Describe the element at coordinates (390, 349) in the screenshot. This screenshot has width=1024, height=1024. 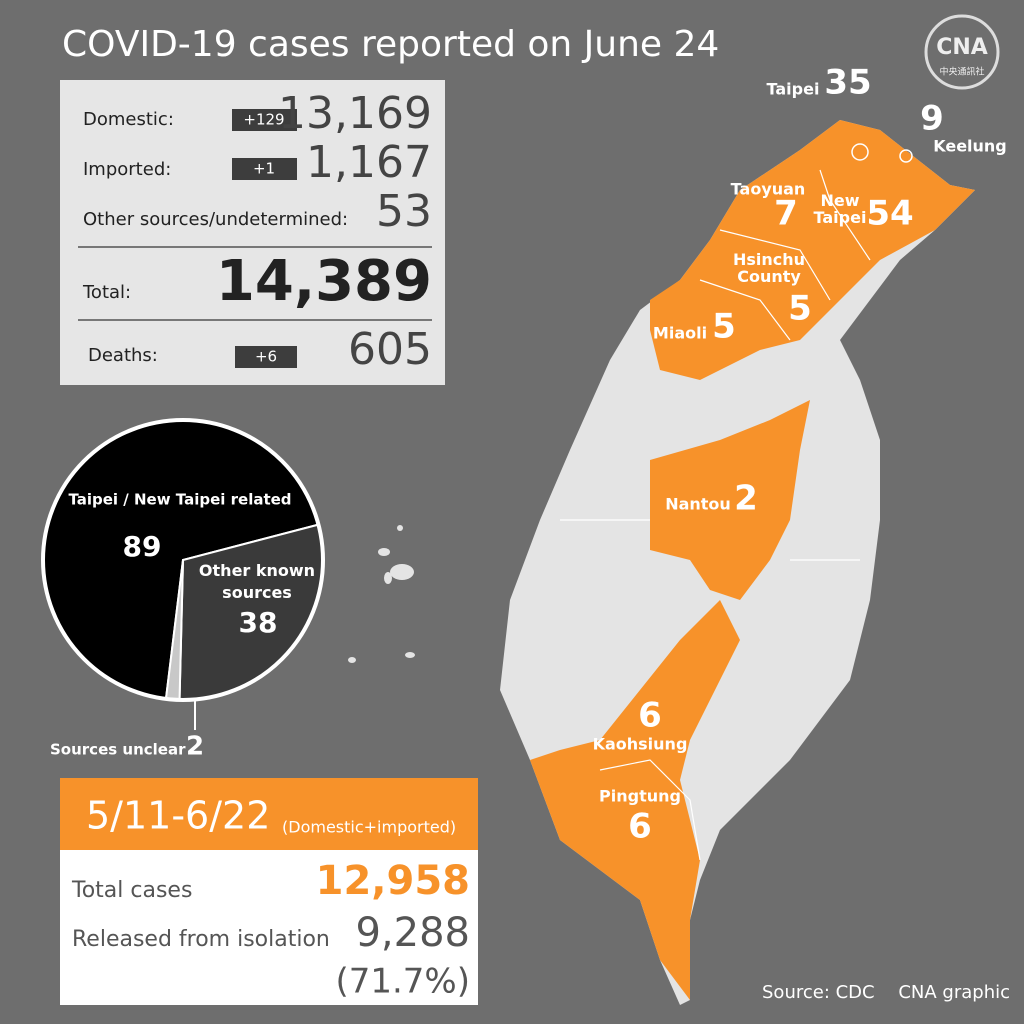
I see `stat-value: 605` at that location.